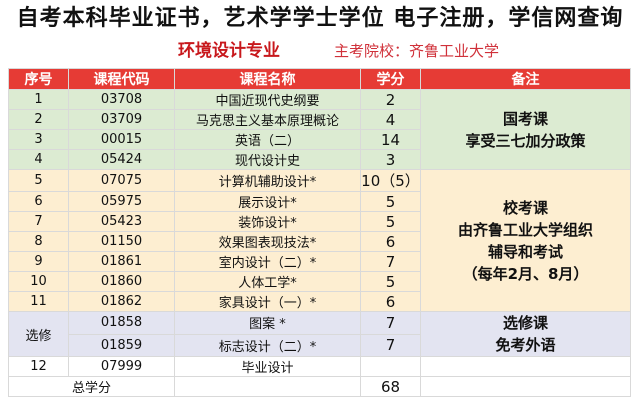 Image resolution: width=640 pixels, height=411 pixels. Describe the element at coordinates (38, 261) in the screenshot. I see `cell-no: 9` at that location.